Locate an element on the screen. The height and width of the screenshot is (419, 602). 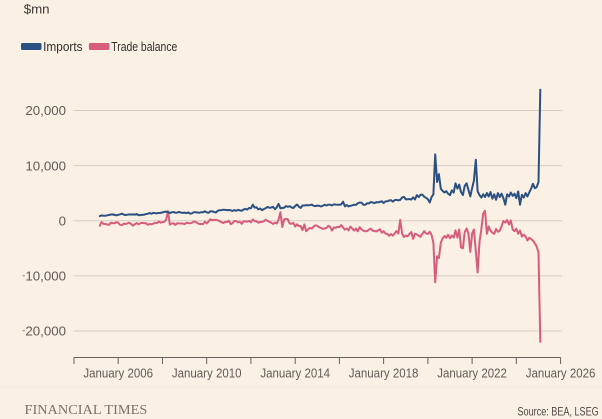
svg-text: January 2026 is located at coordinates (561, 372).